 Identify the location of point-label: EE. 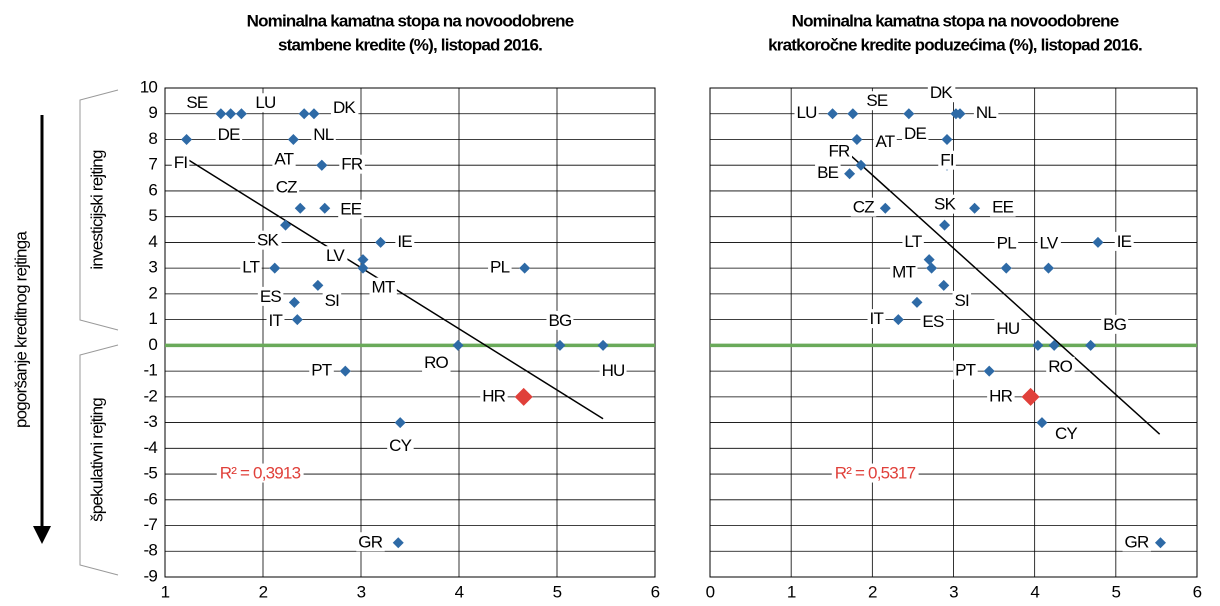
(1003, 207).